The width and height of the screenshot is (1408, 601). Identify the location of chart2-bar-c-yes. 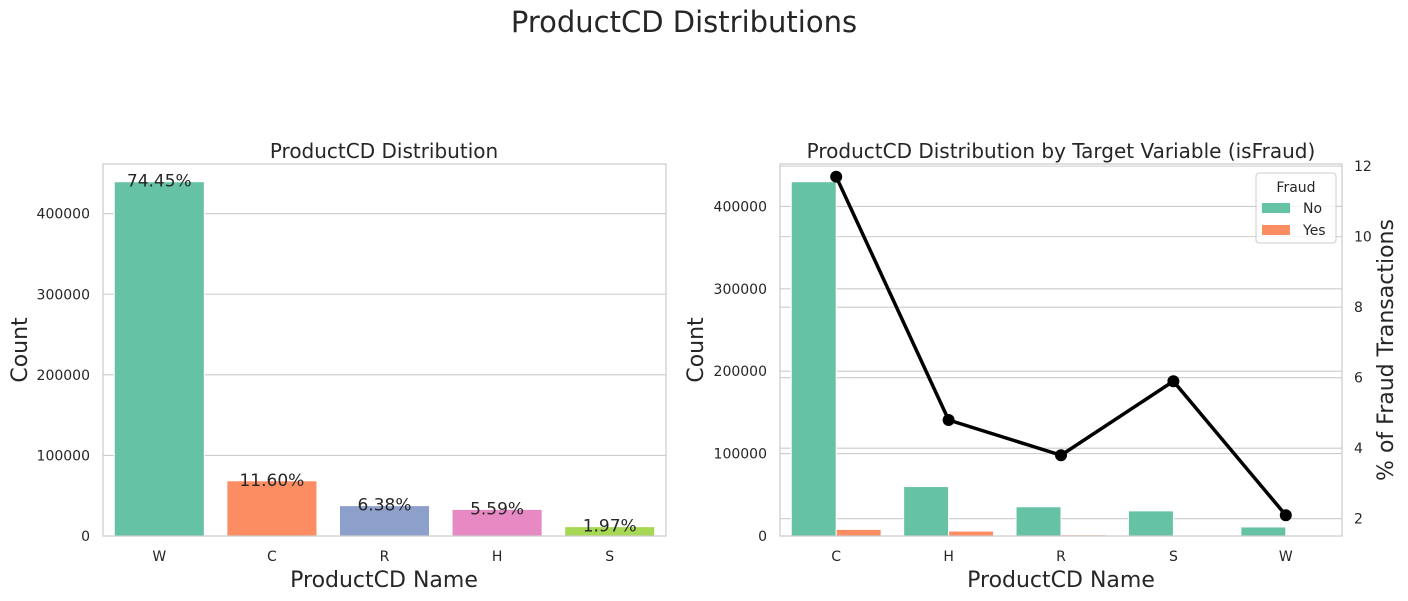
(858, 532).